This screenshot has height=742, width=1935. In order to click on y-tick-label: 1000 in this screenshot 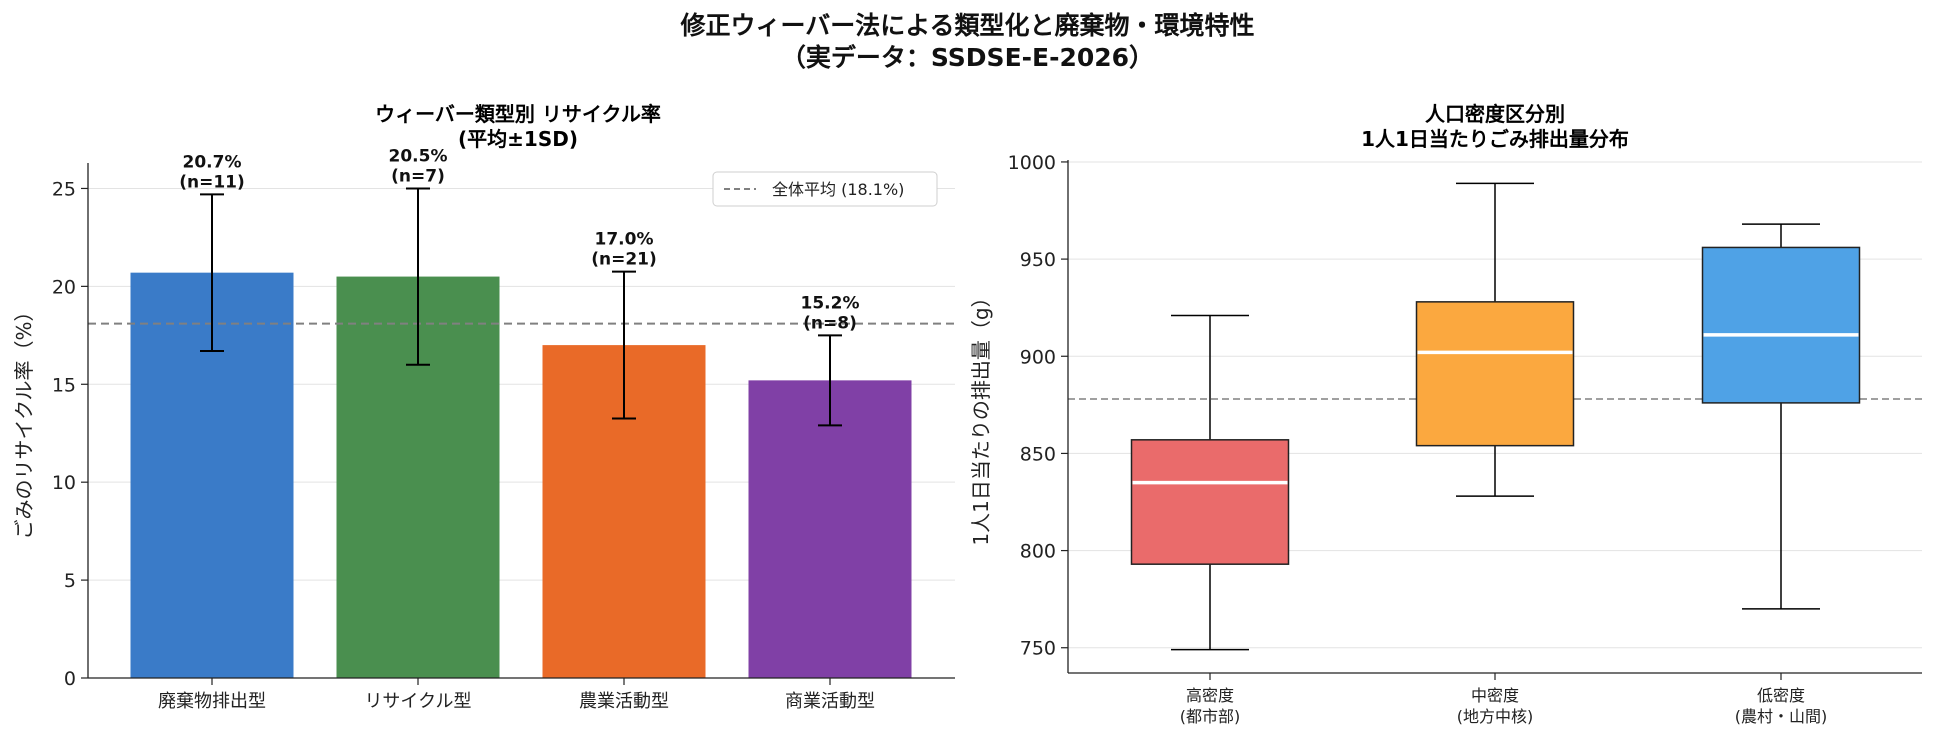, I will do `click(1032, 163)`.